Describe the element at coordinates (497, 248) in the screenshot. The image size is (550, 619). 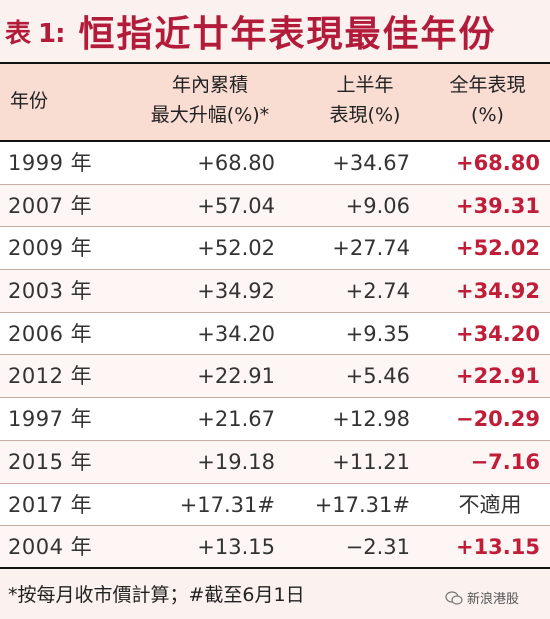
I see `full-year-cell: +52.02` at that location.